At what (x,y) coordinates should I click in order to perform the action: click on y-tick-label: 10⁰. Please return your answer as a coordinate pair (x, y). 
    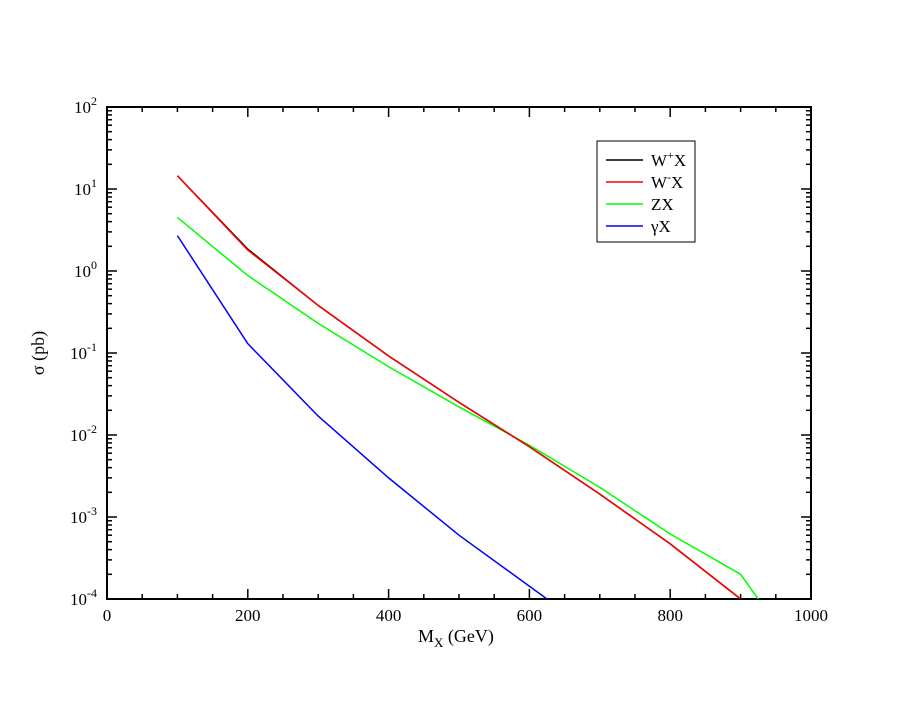
    Looking at the image, I should click on (85, 269).